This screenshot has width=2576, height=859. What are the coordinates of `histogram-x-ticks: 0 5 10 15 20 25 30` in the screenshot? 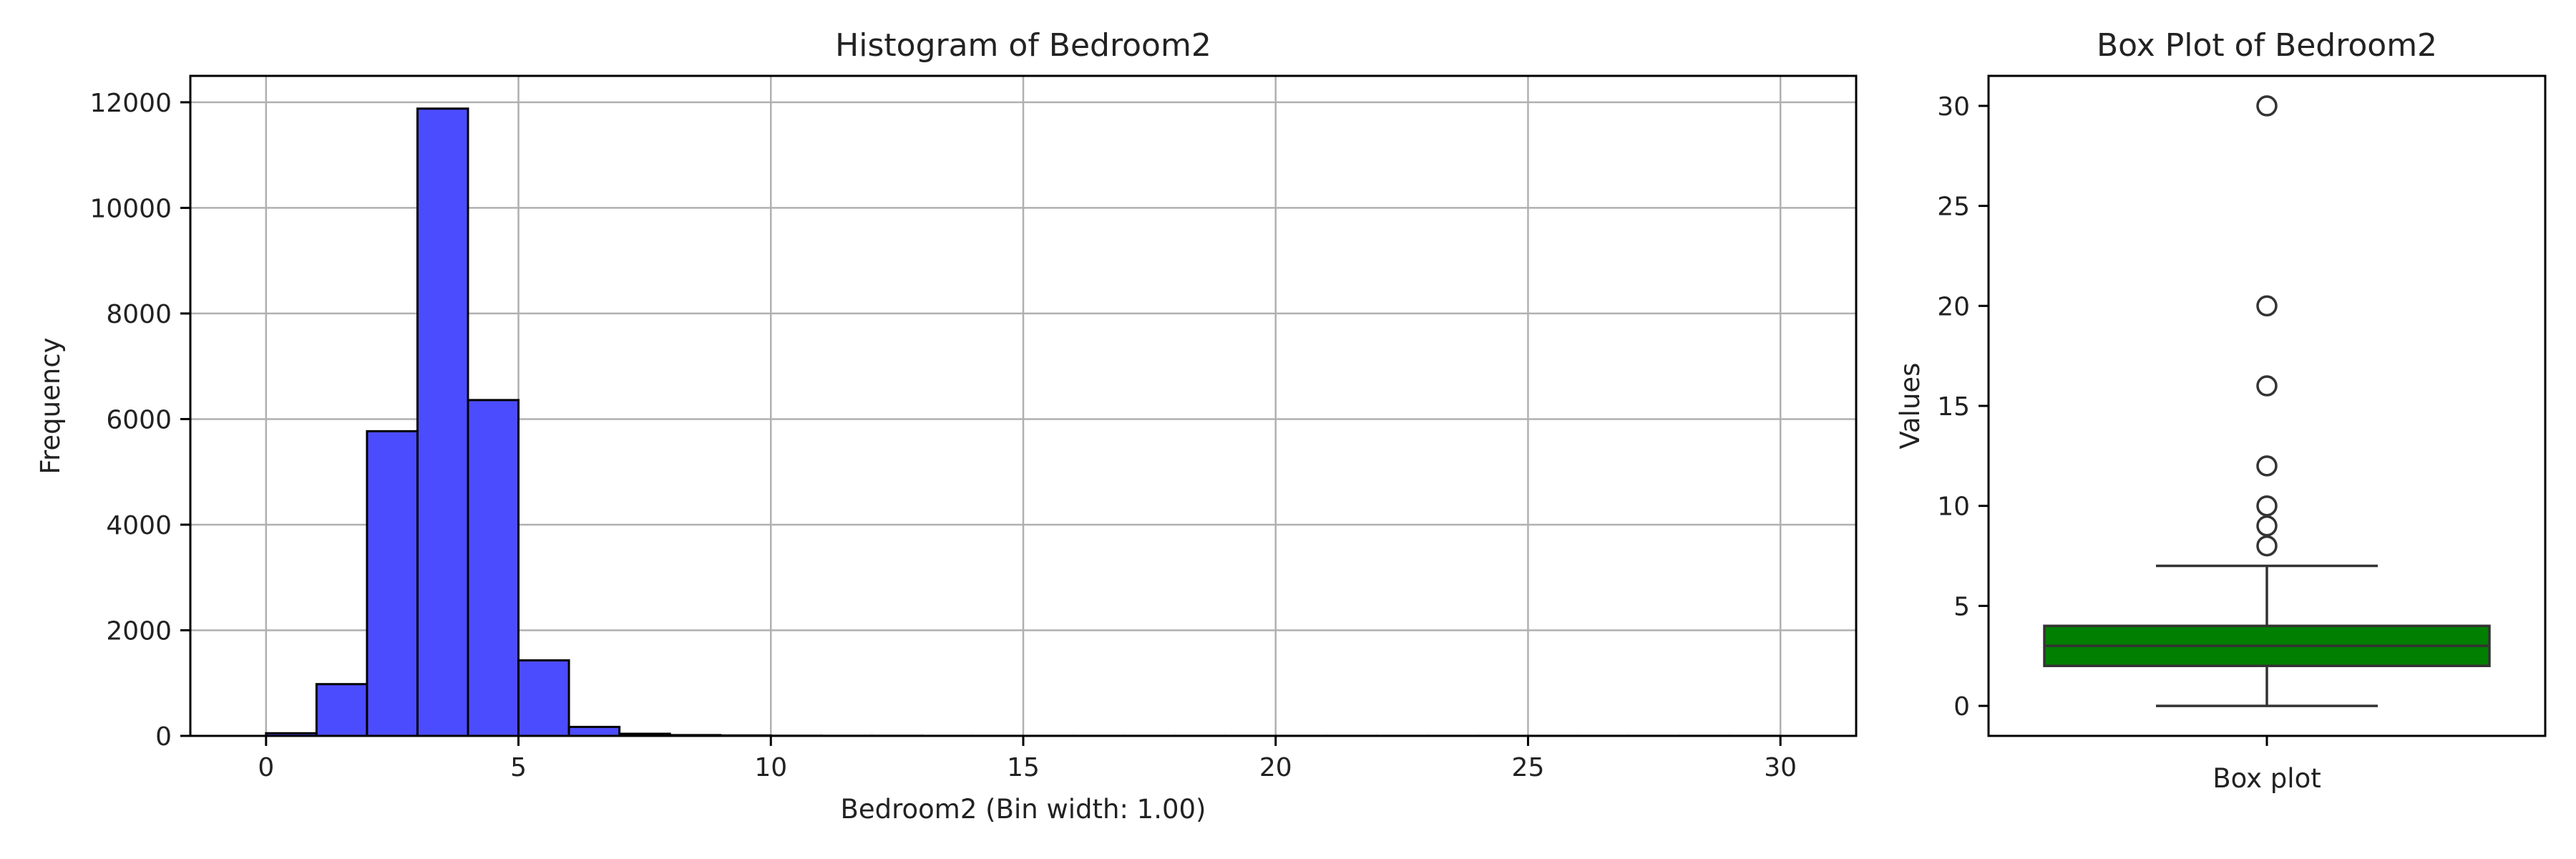 It's located at (1027, 759).